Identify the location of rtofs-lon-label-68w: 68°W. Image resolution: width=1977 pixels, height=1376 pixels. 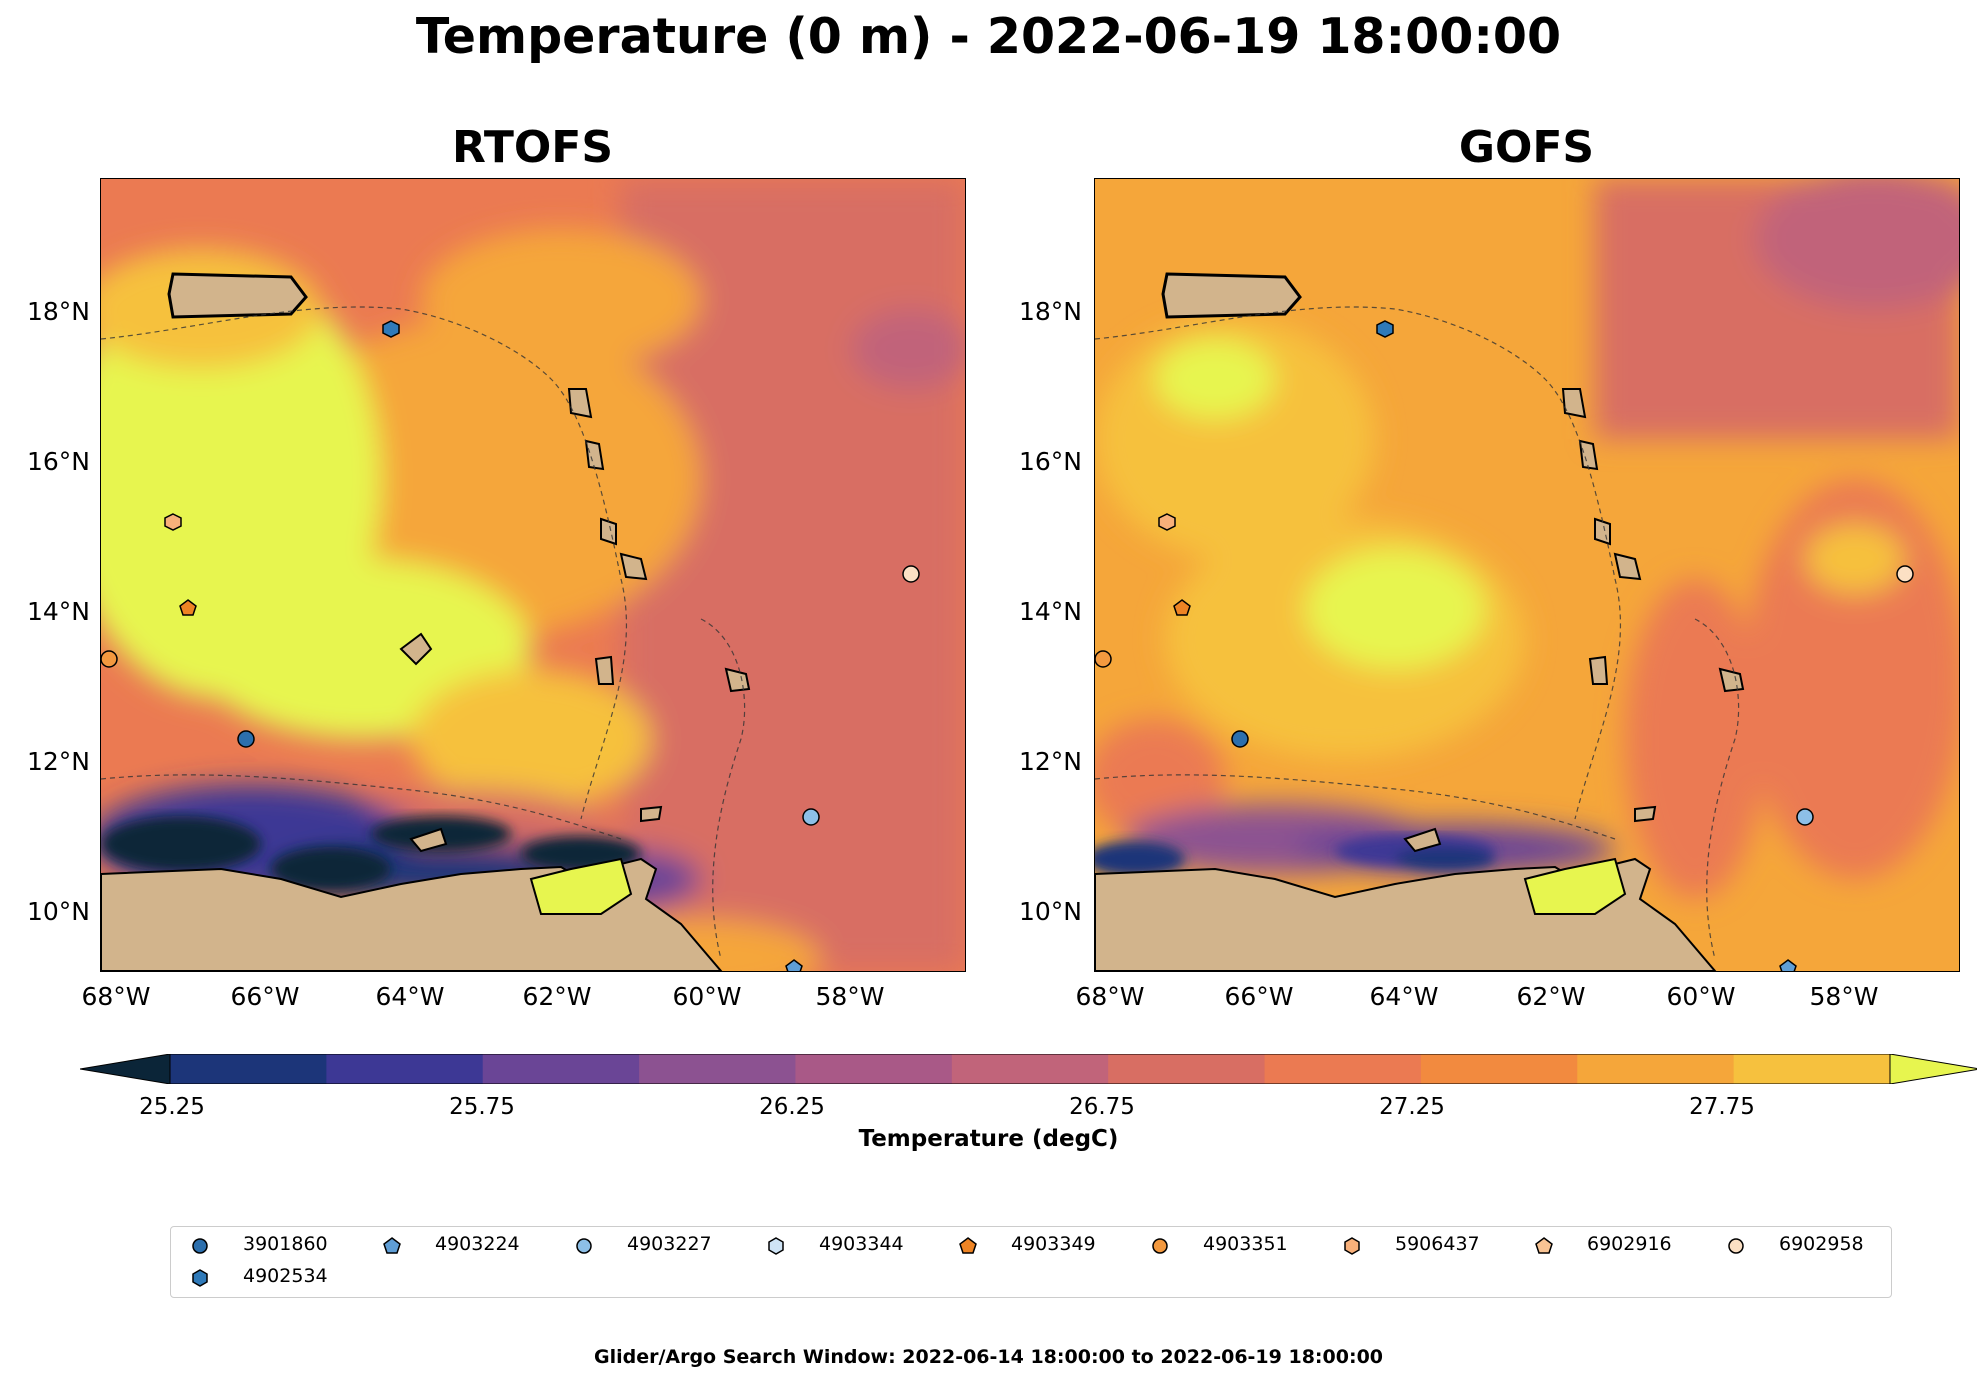
(116, 996).